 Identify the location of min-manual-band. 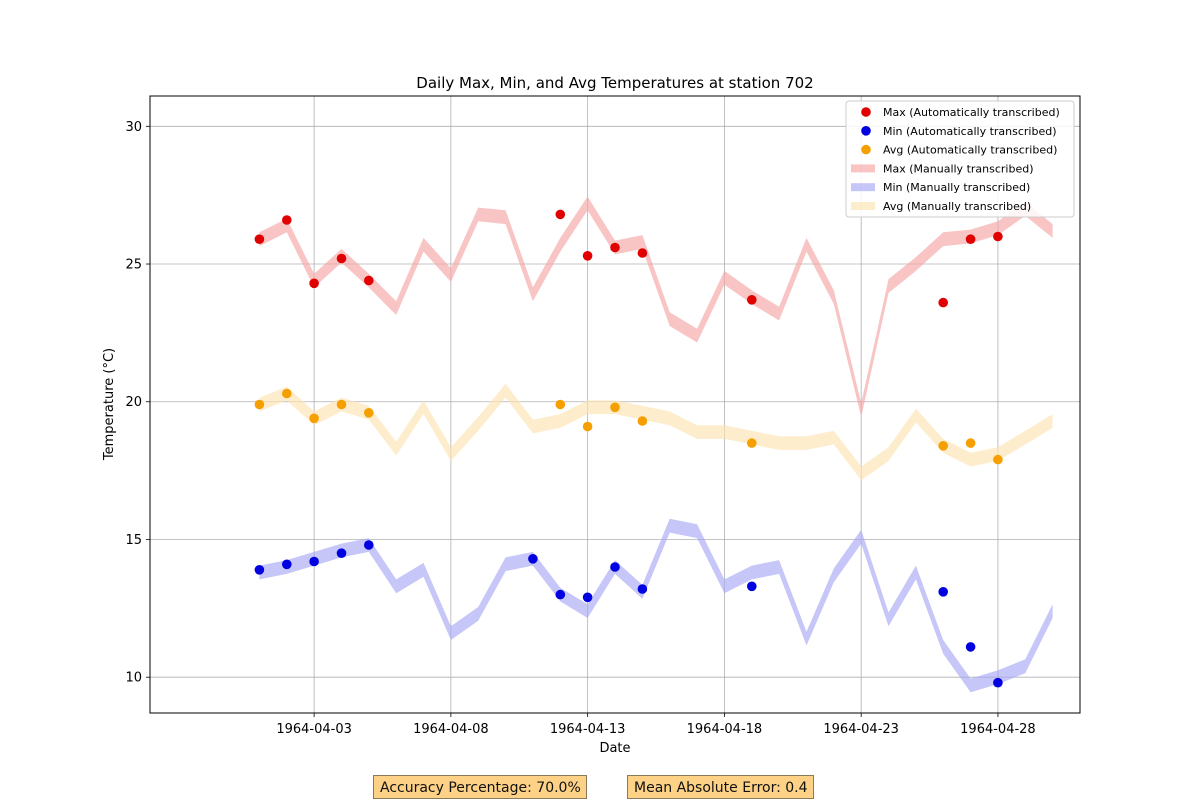
(656, 605).